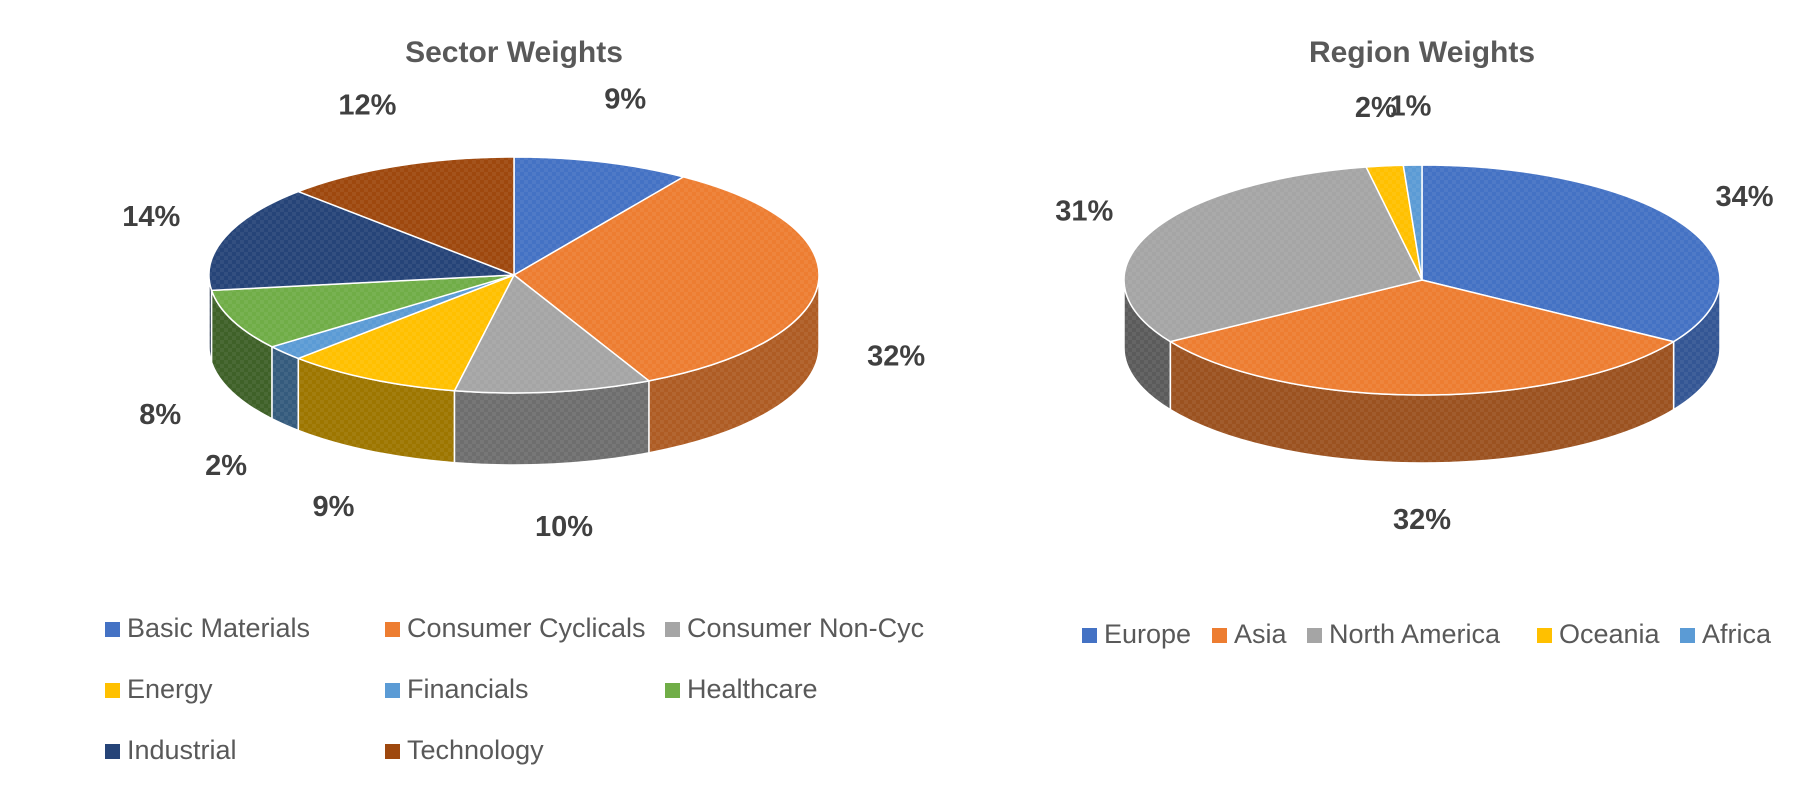  Describe the element at coordinates (1219, 635) in the screenshot. I see `region-legend-swatch-asia` at that location.